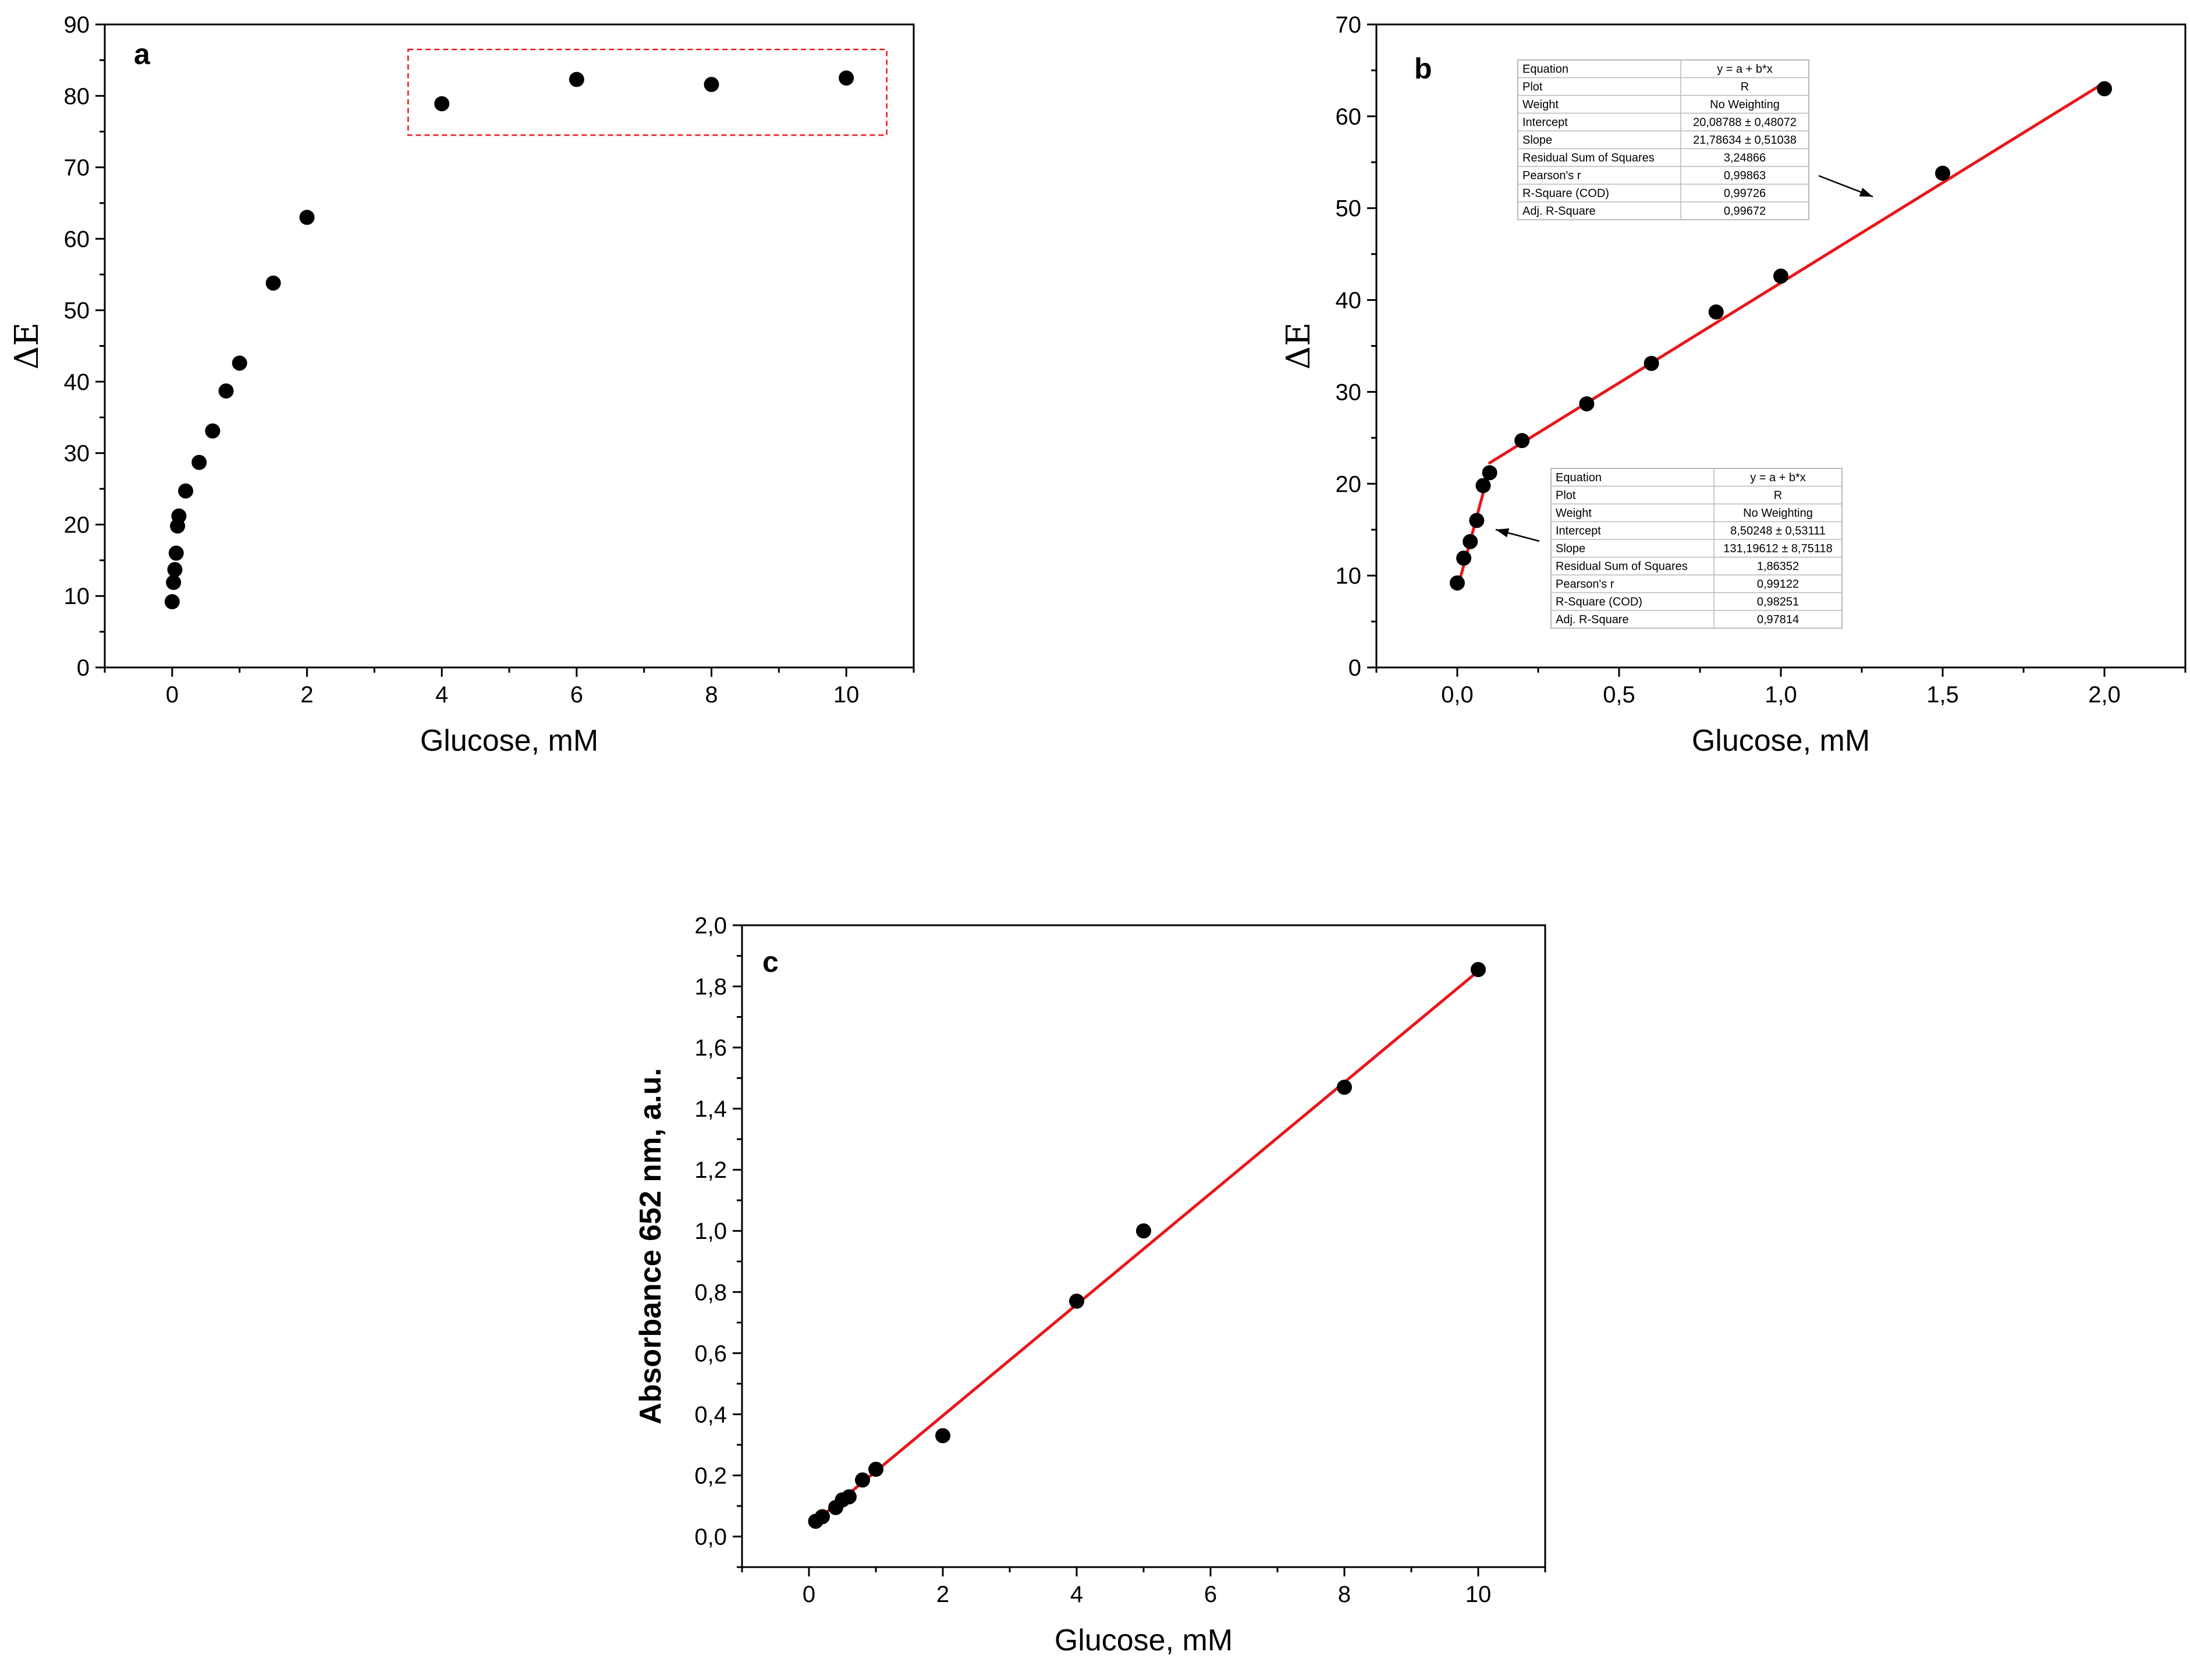 The height and width of the screenshot is (1680, 2190). What do you see at coordinates (711, 695) in the screenshot?
I see `x-tick-label: 8` at bounding box center [711, 695].